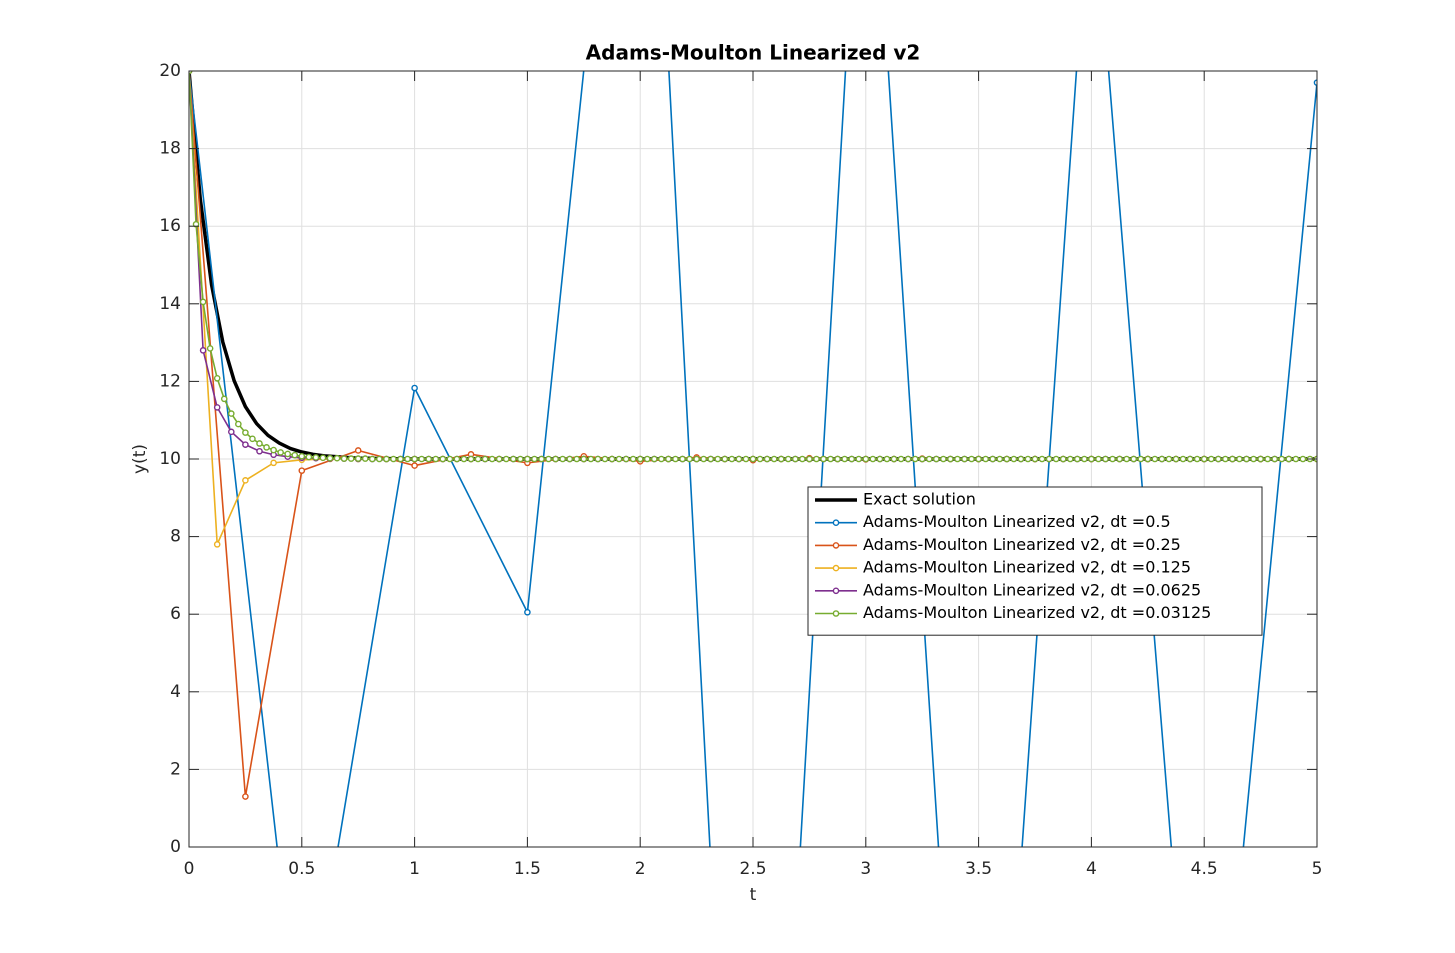 The width and height of the screenshot is (1455, 953). I want to click on y-tick-label: 4, so click(175, 692).